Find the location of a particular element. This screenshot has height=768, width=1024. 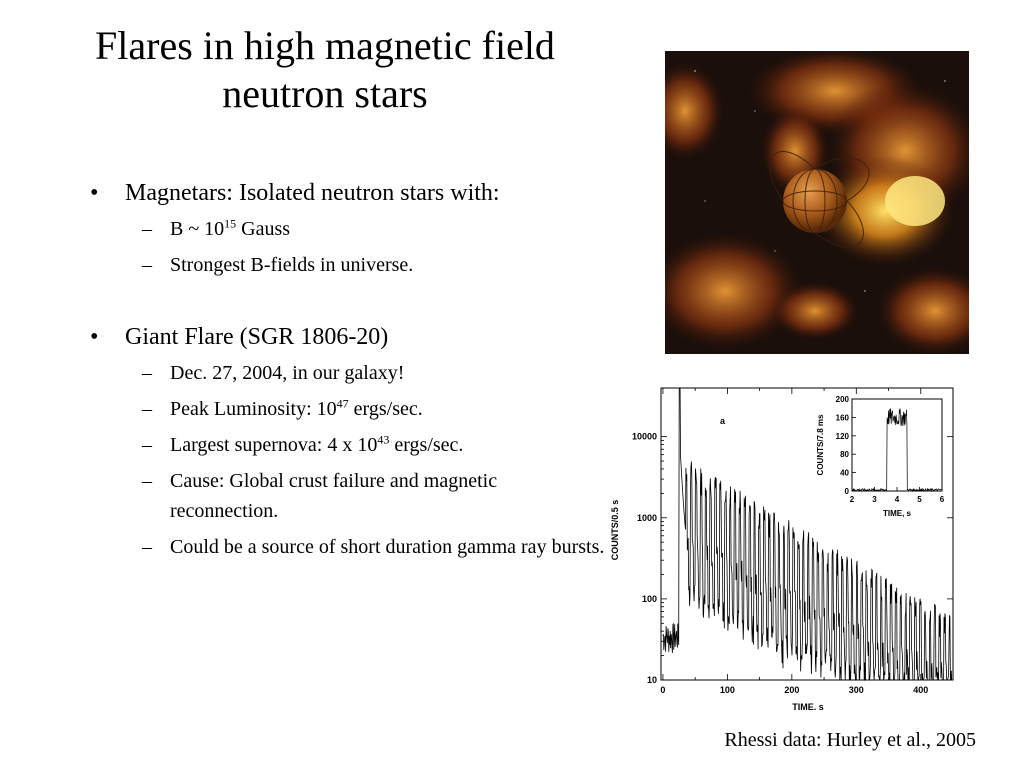

sub-bullet-peak-luminosity: – Peak Luminosity: 1047 ergs/sec. is located at coordinates (350, 409).